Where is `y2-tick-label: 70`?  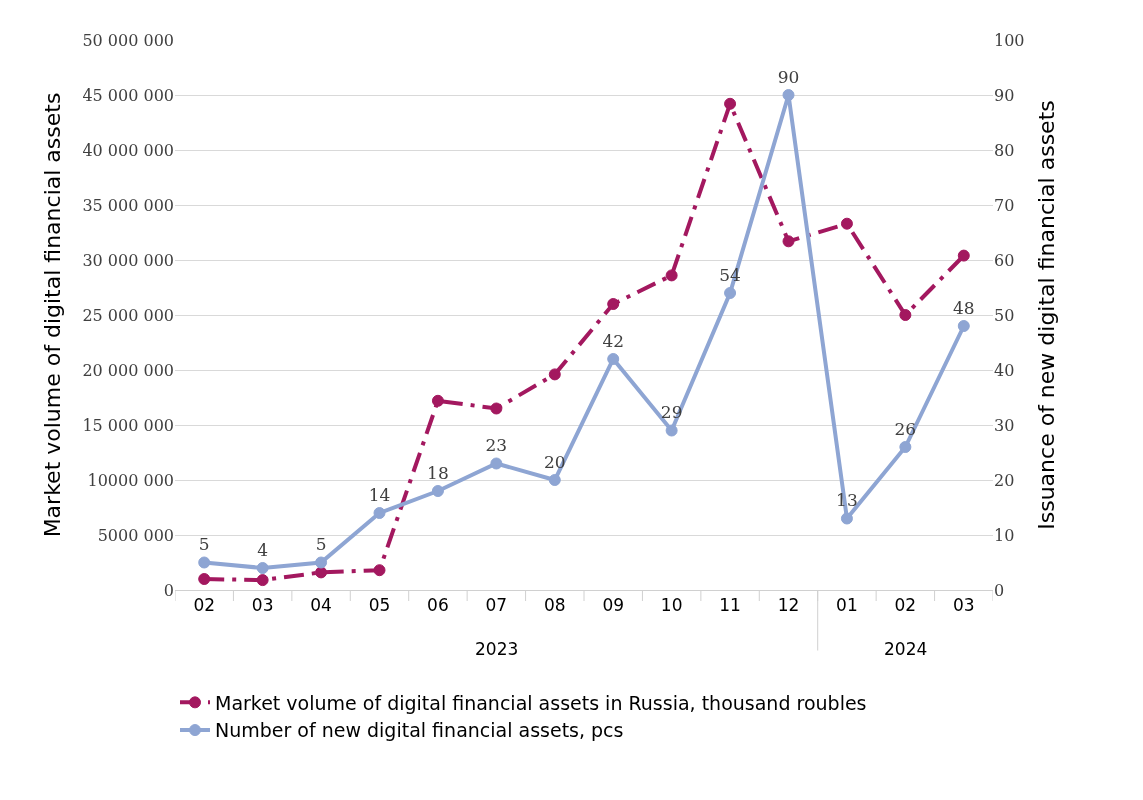 y2-tick-label: 70 is located at coordinates (1004, 205).